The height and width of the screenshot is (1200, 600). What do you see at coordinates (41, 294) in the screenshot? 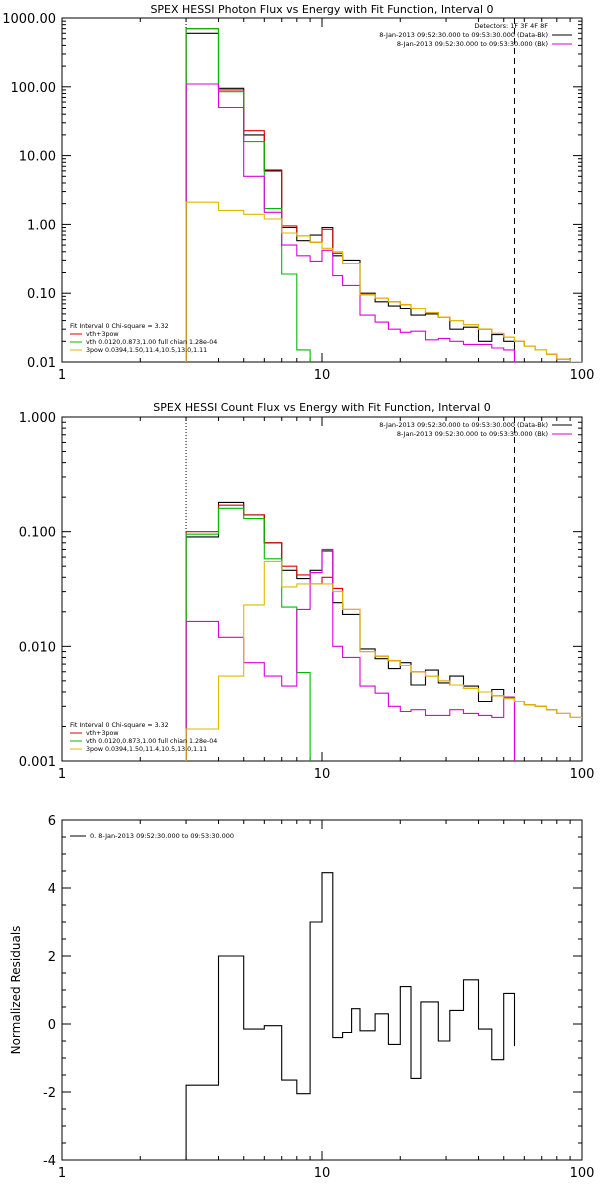
I see `y-tick-label: 0.10` at bounding box center [41, 294].